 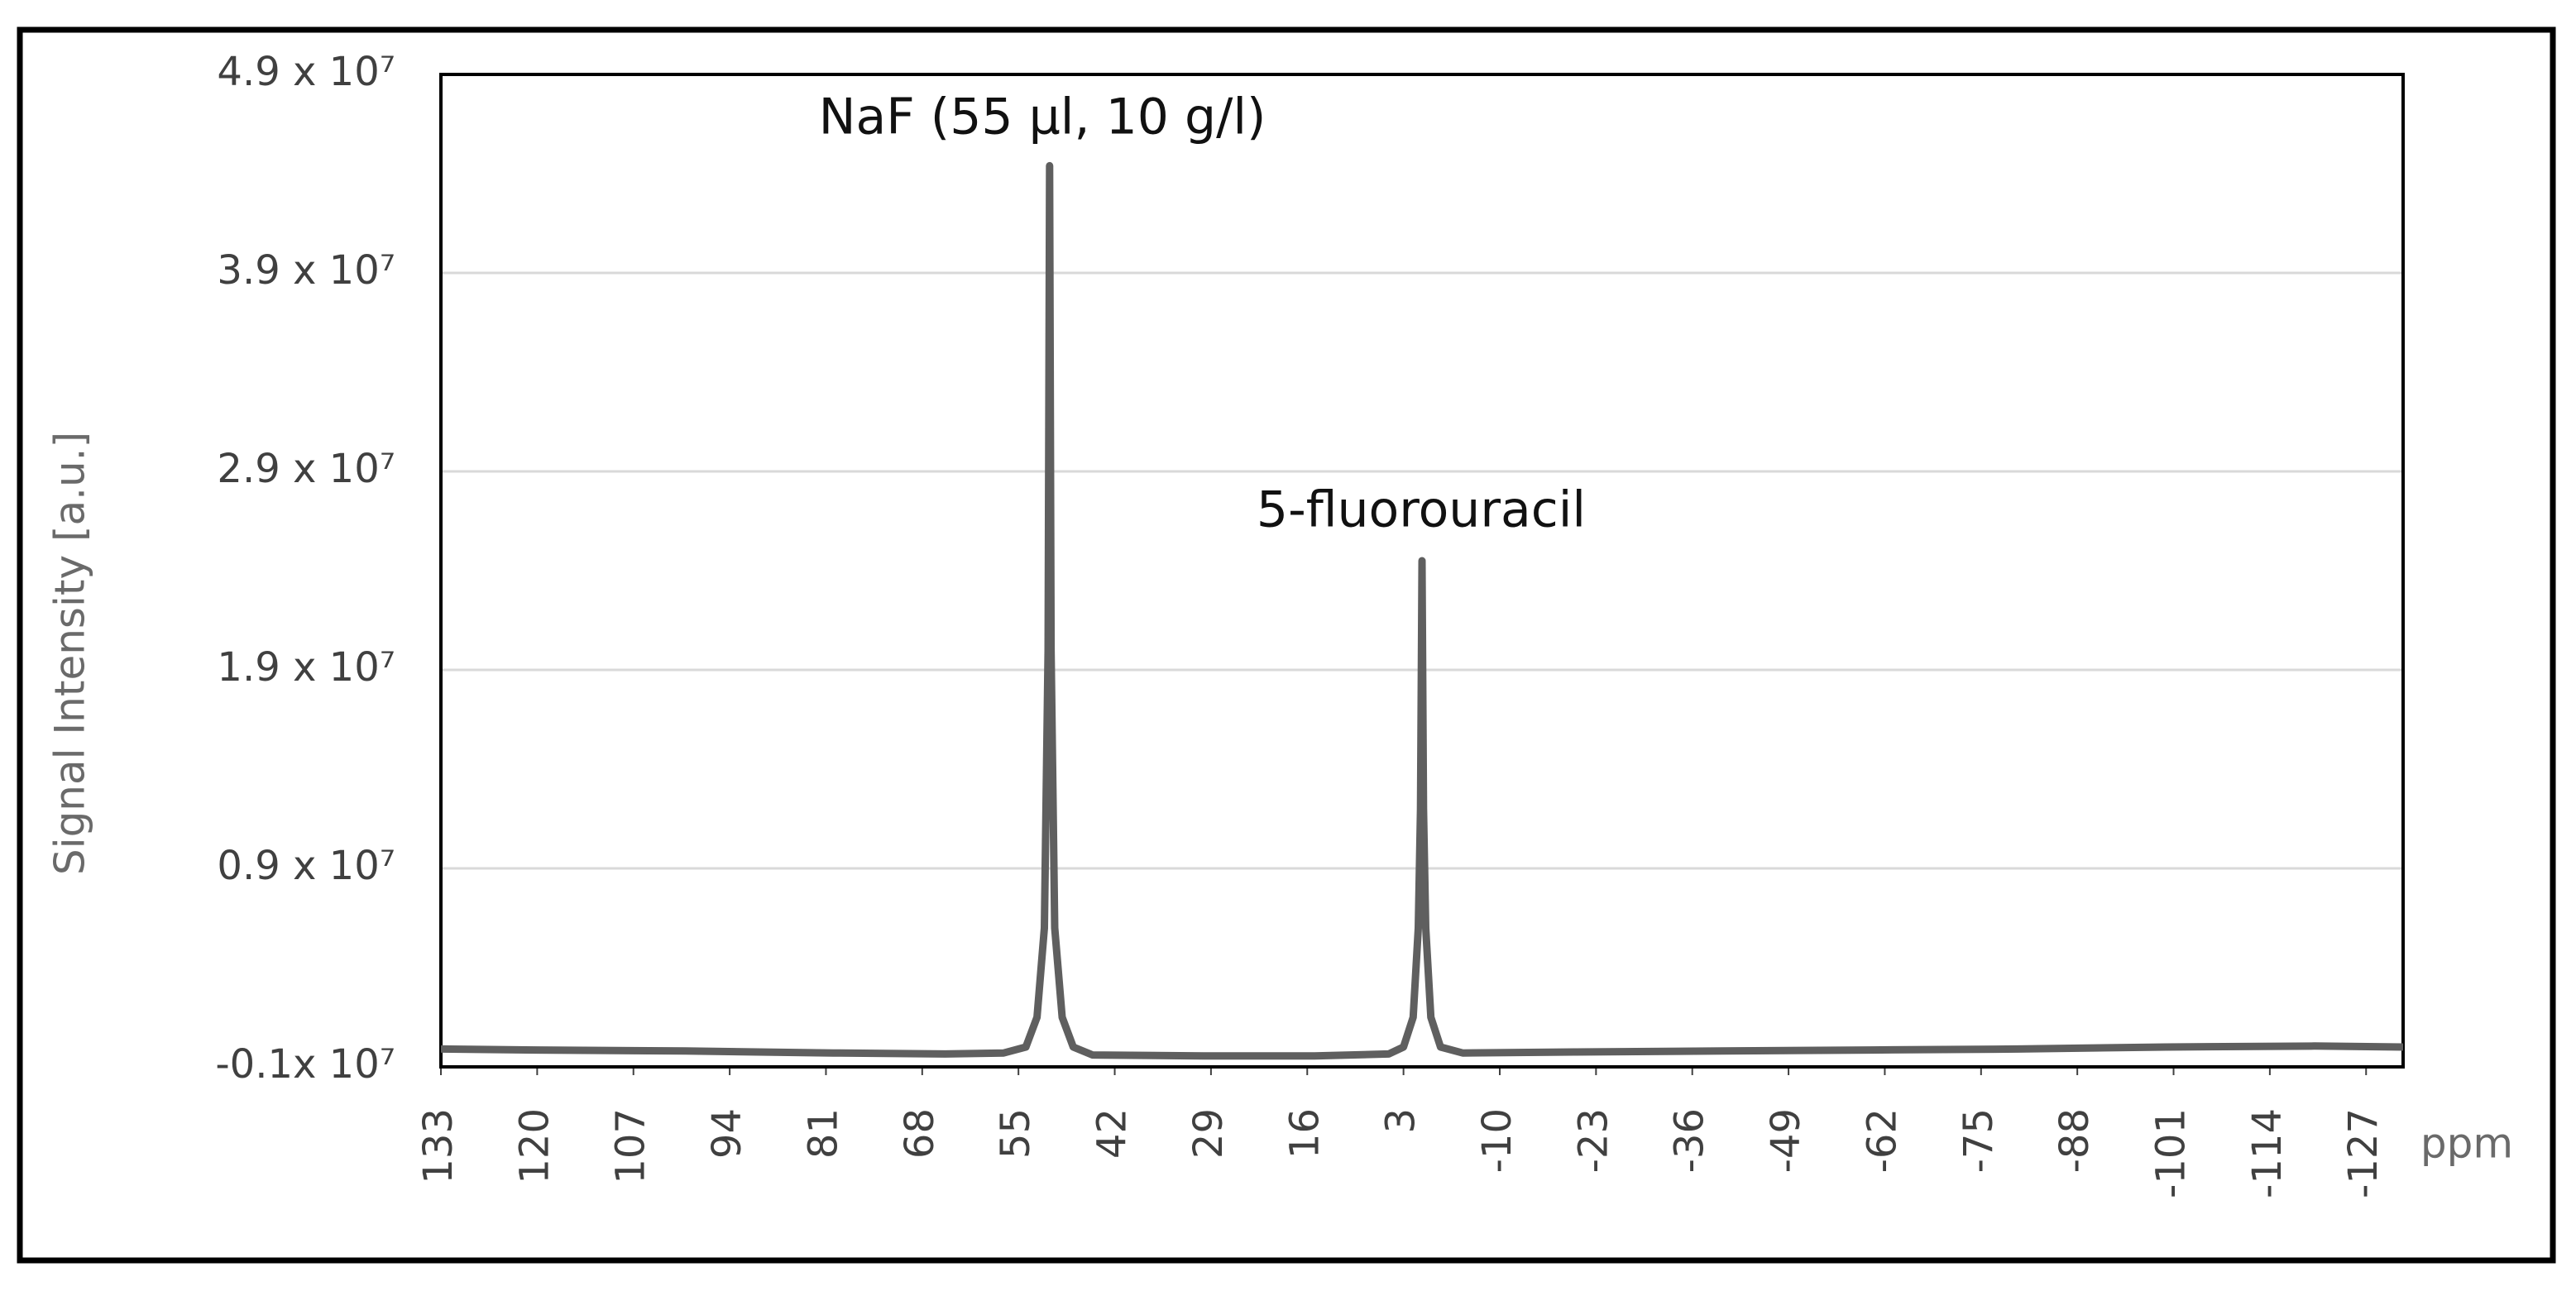 I want to click on x-axis-title: ppm, so click(x=2466, y=1144).